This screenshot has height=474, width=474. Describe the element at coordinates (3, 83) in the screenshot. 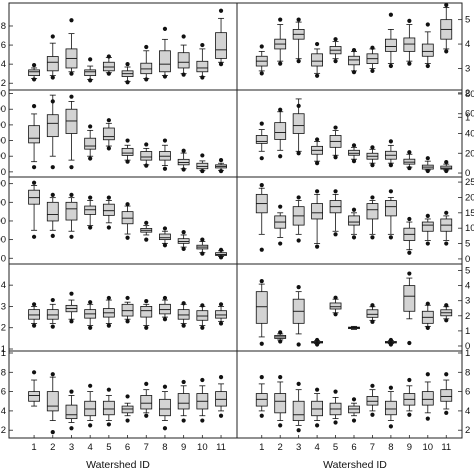

I see `left-tick-label: 2` at that location.